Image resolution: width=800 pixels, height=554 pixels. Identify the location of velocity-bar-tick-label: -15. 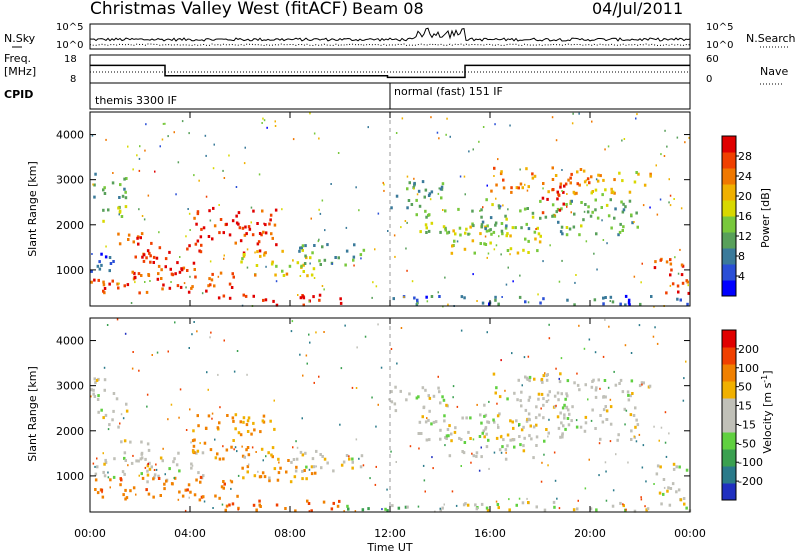
(747, 424).